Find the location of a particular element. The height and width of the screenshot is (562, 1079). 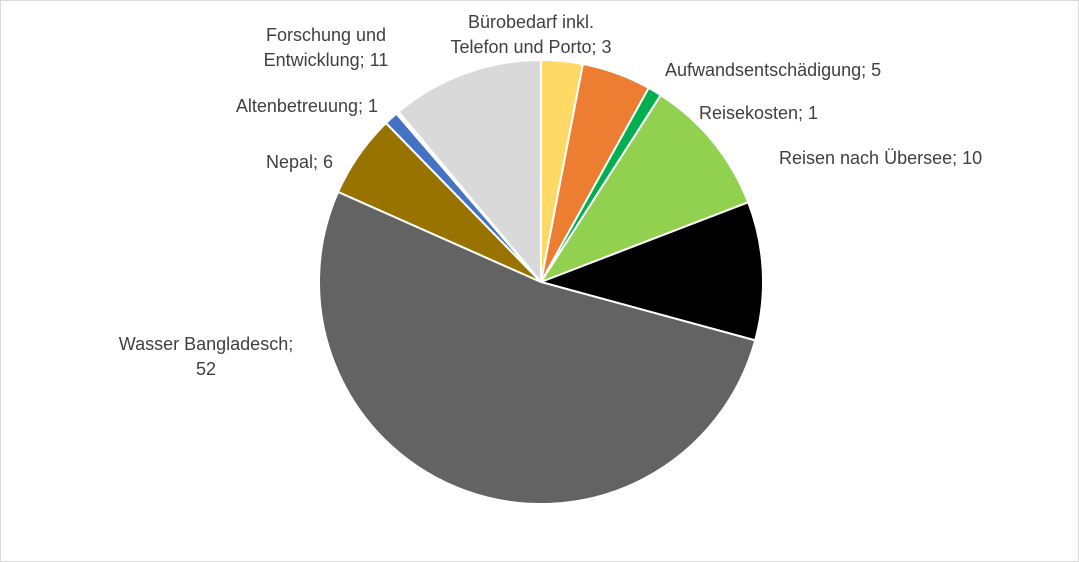

slice-label-buerobedarf-inkl-telefon-und-porto: Bürobedarf inkl. Telefon und Porto; 3 is located at coordinates (530, 34).